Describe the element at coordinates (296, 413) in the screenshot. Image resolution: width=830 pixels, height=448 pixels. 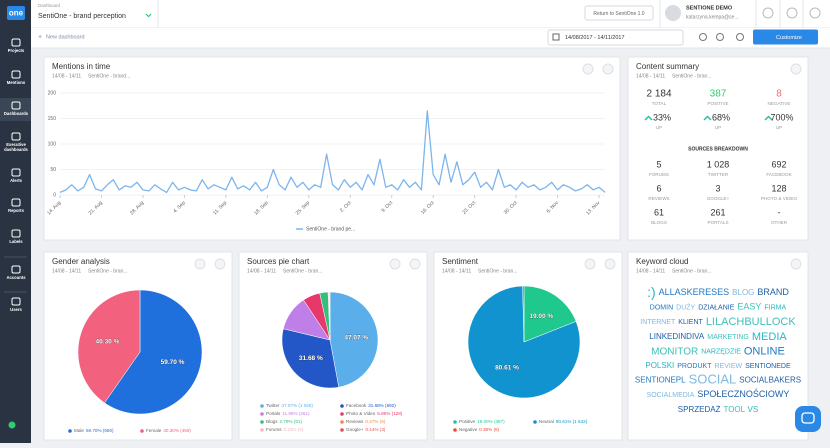
I see `legend-detail: 11.95% (261)` at that location.